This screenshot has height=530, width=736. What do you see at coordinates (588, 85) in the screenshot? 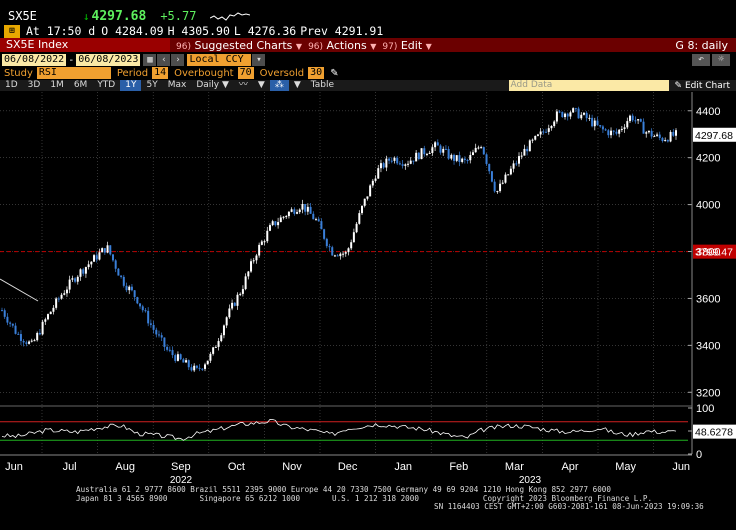
I see `add-data-input: Add Data` at bounding box center [588, 85].